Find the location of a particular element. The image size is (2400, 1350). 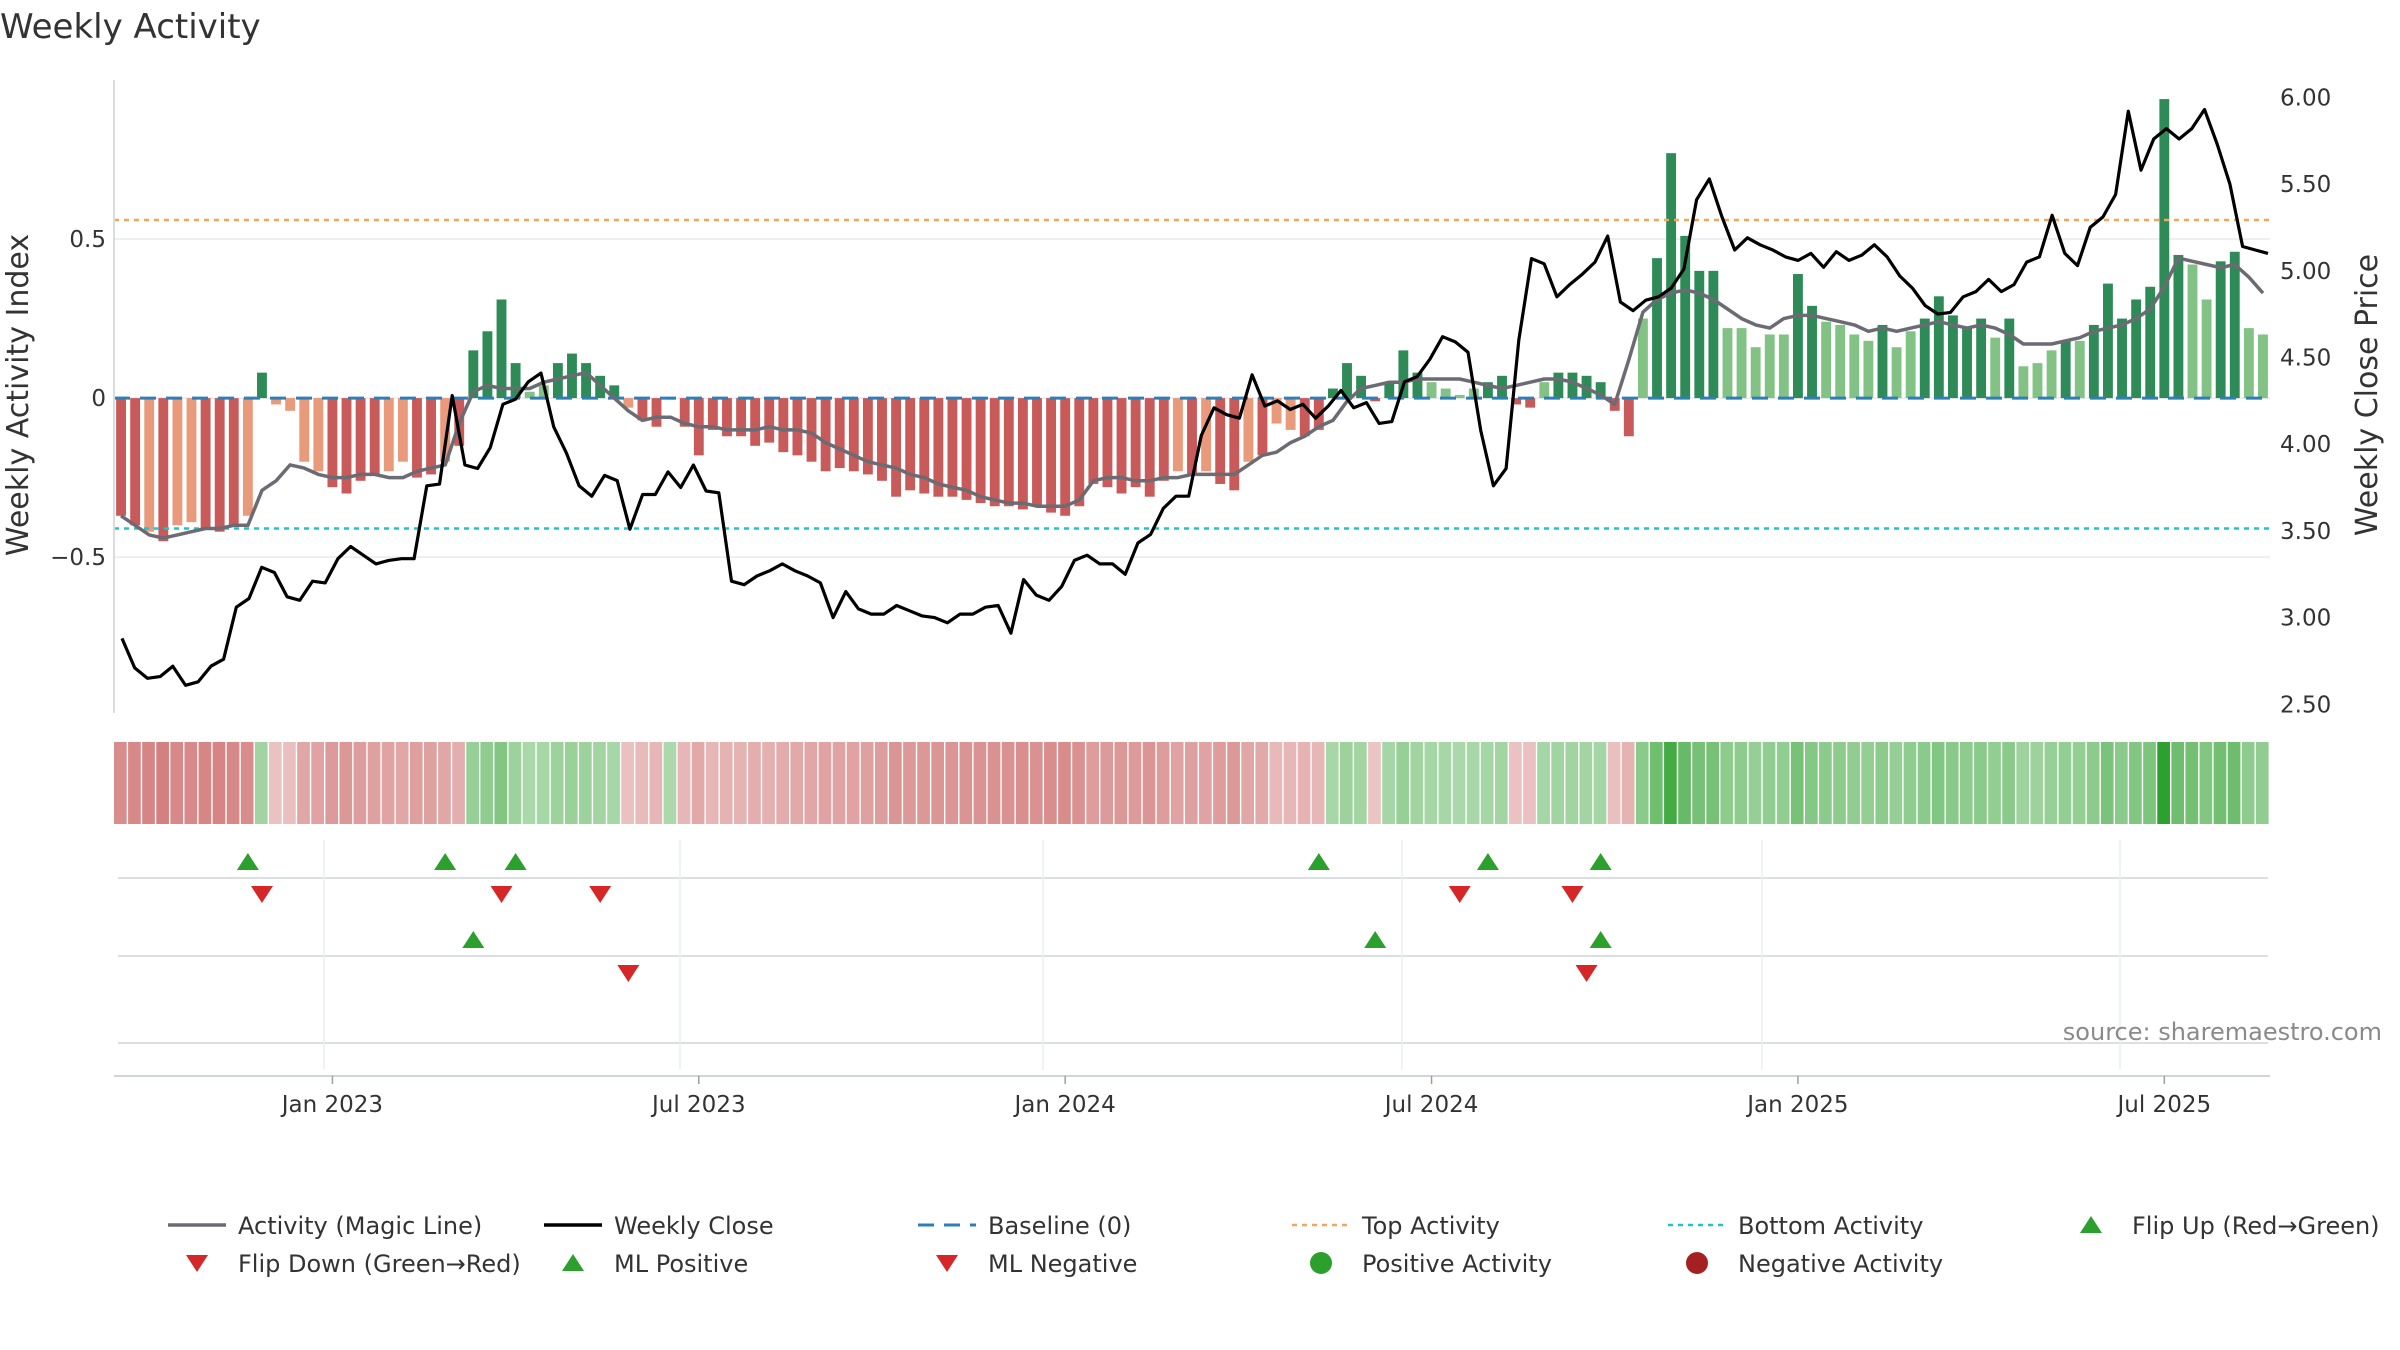

ml-positive-marker is located at coordinates (473, 939).